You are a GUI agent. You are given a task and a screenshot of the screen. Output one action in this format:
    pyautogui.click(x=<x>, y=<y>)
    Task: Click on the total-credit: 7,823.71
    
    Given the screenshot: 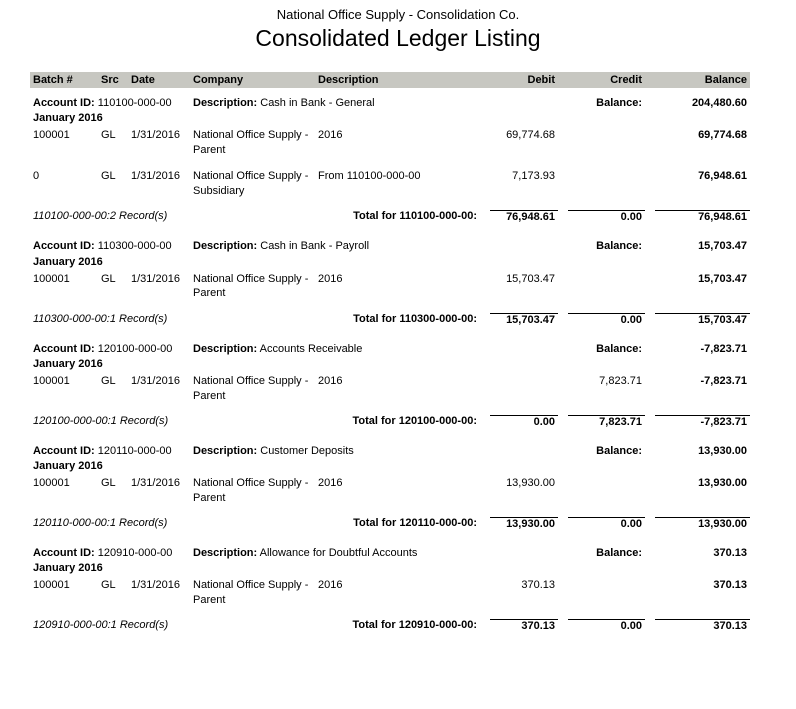 What is the action you would take?
    pyautogui.click(x=606, y=421)
    